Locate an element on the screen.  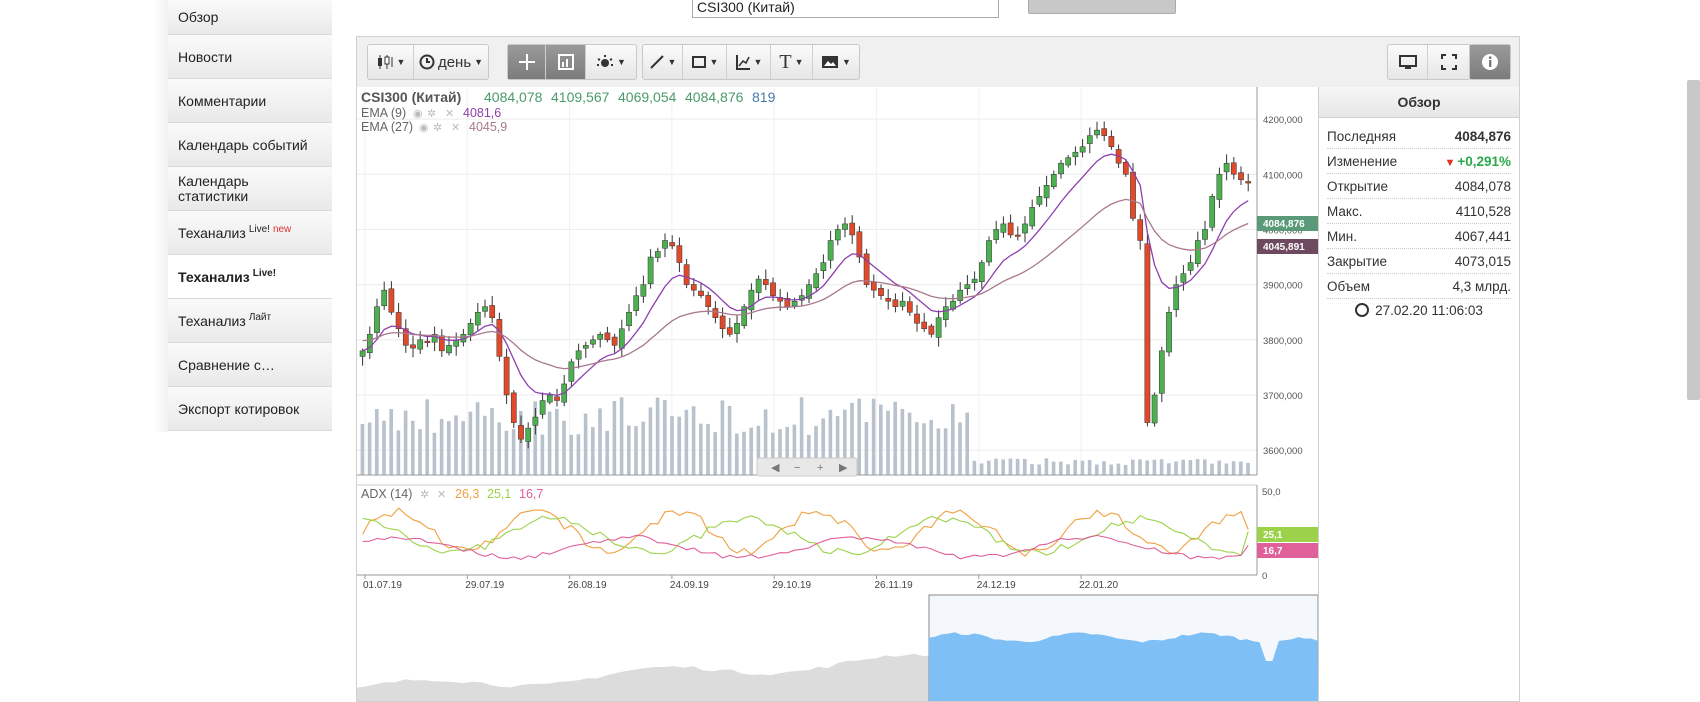
nav-item-3: Комментарии is located at coordinates (250, 101).